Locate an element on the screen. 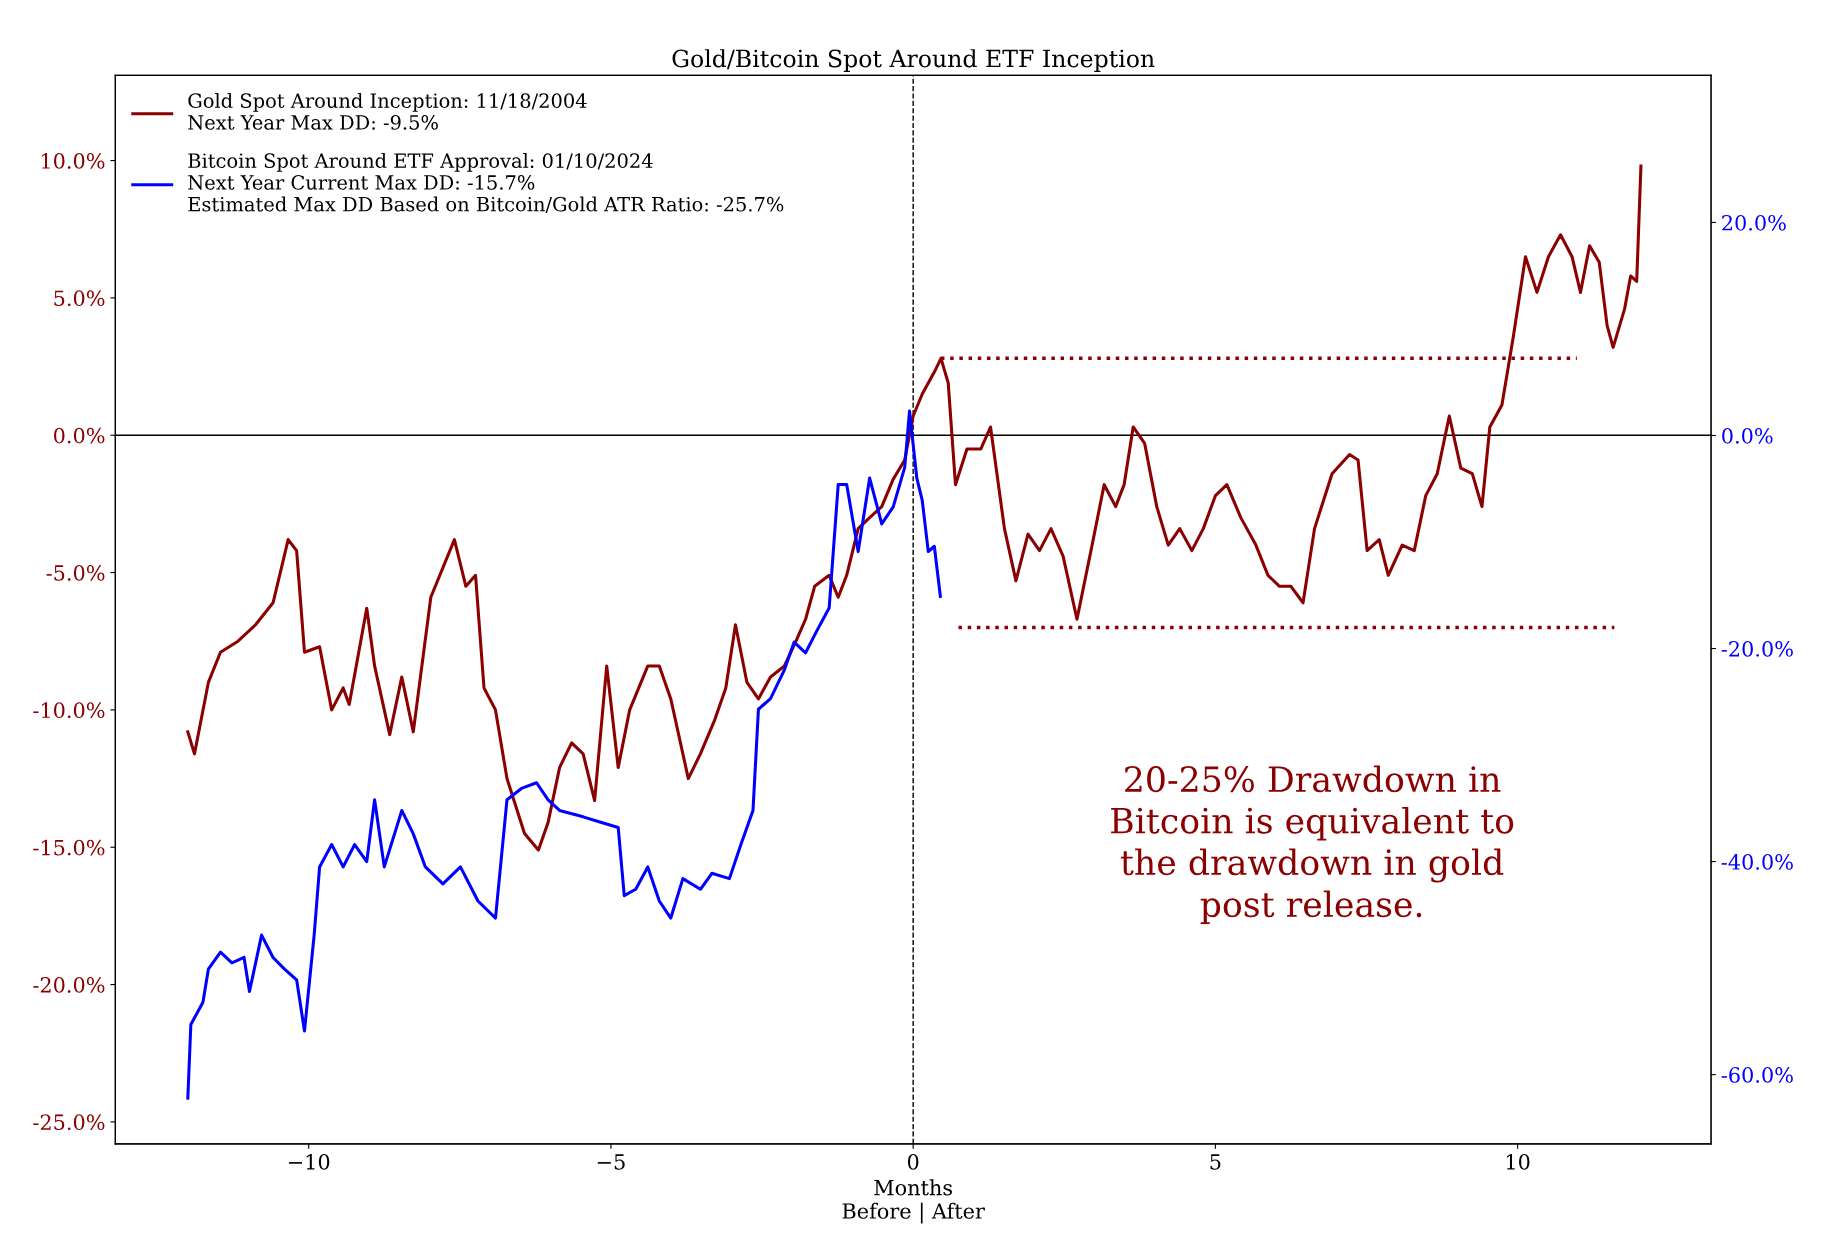  y2-tick-label: -60.0% is located at coordinates (1757, 1075).